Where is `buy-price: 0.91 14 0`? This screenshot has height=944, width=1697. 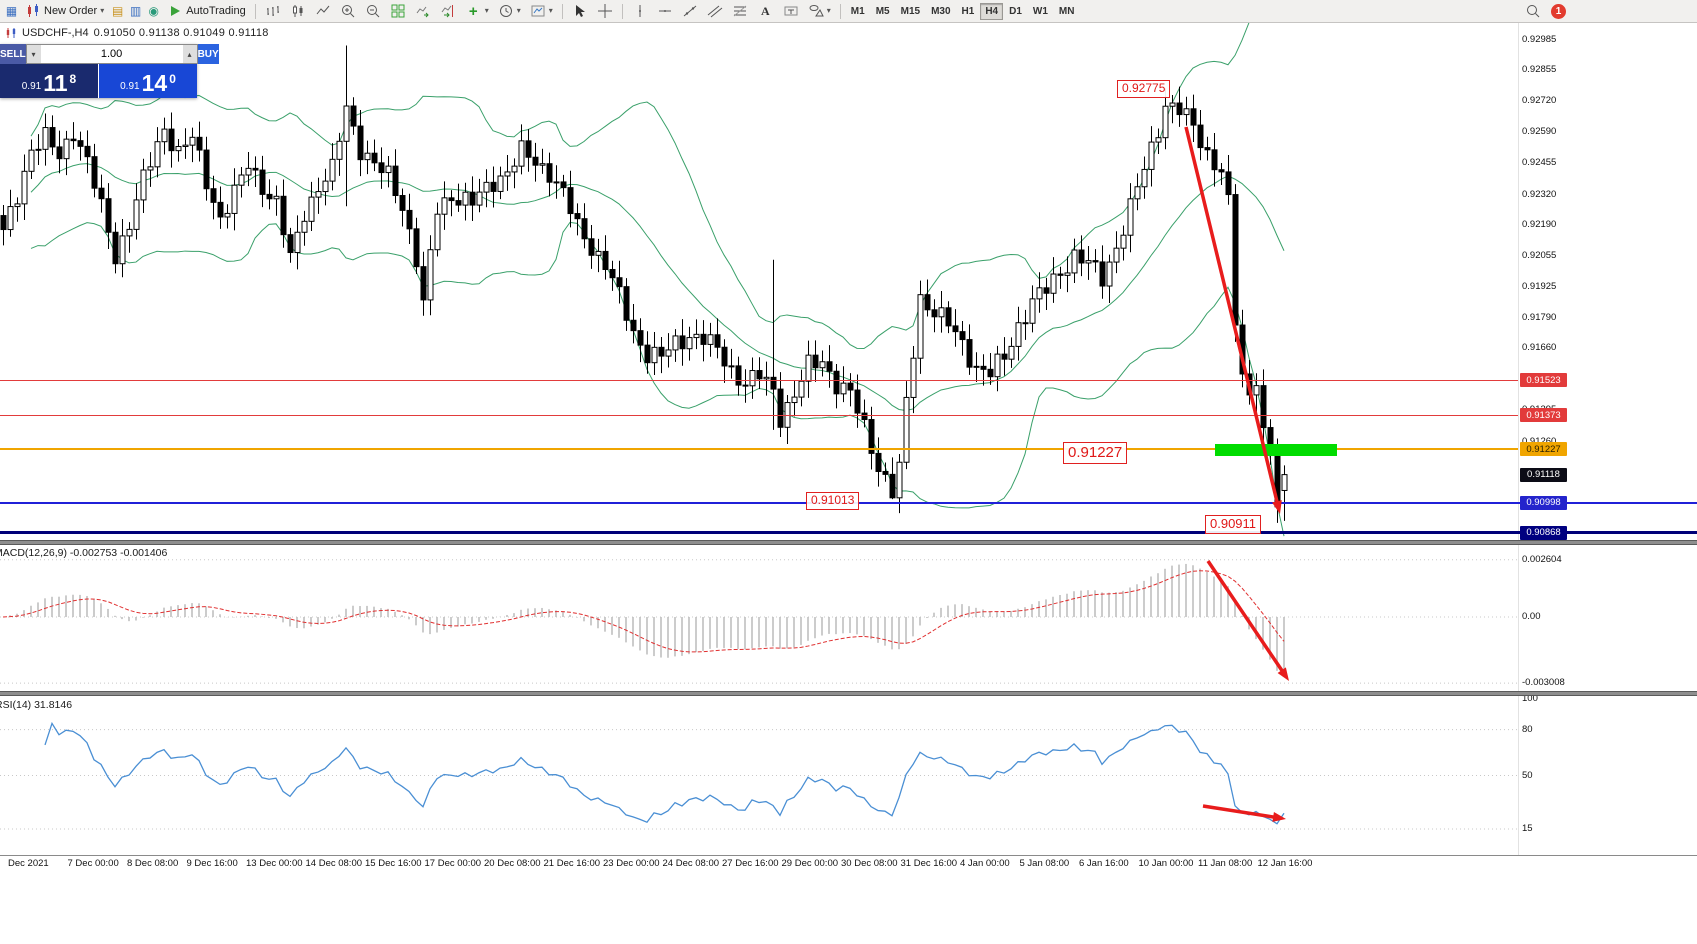
buy-price: 0.91 14 0 is located at coordinates (148, 81).